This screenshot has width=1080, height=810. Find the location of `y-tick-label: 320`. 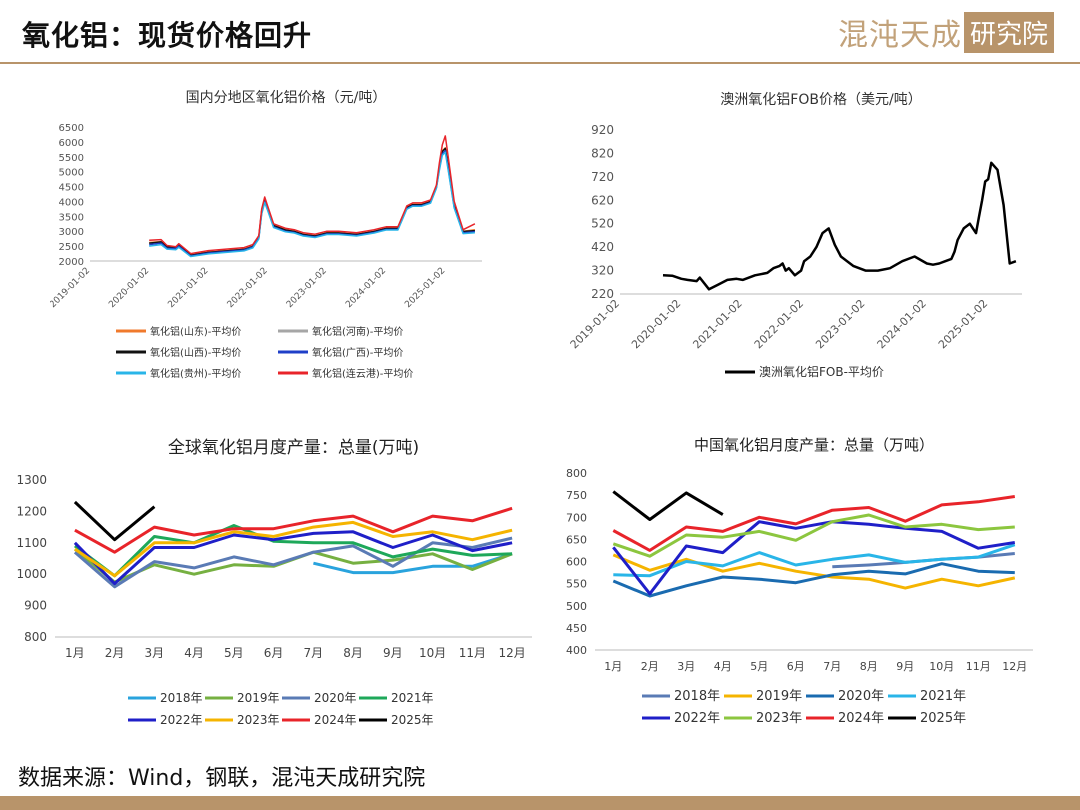

y-tick-label: 320 is located at coordinates (602, 271).